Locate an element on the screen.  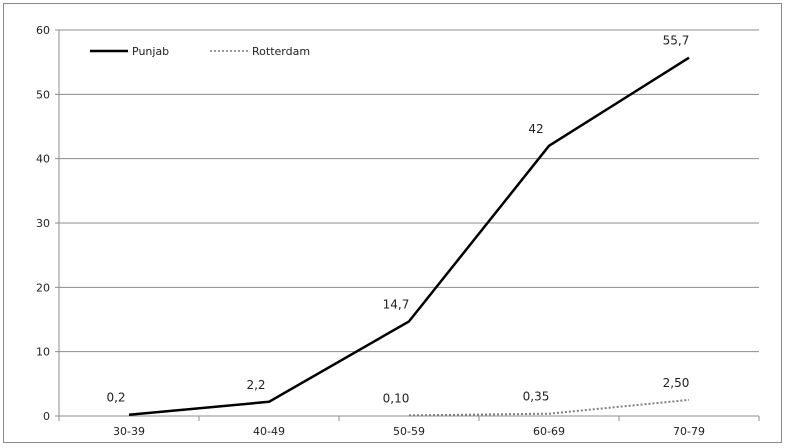
y-tick-label: 10 is located at coordinates (43, 352).